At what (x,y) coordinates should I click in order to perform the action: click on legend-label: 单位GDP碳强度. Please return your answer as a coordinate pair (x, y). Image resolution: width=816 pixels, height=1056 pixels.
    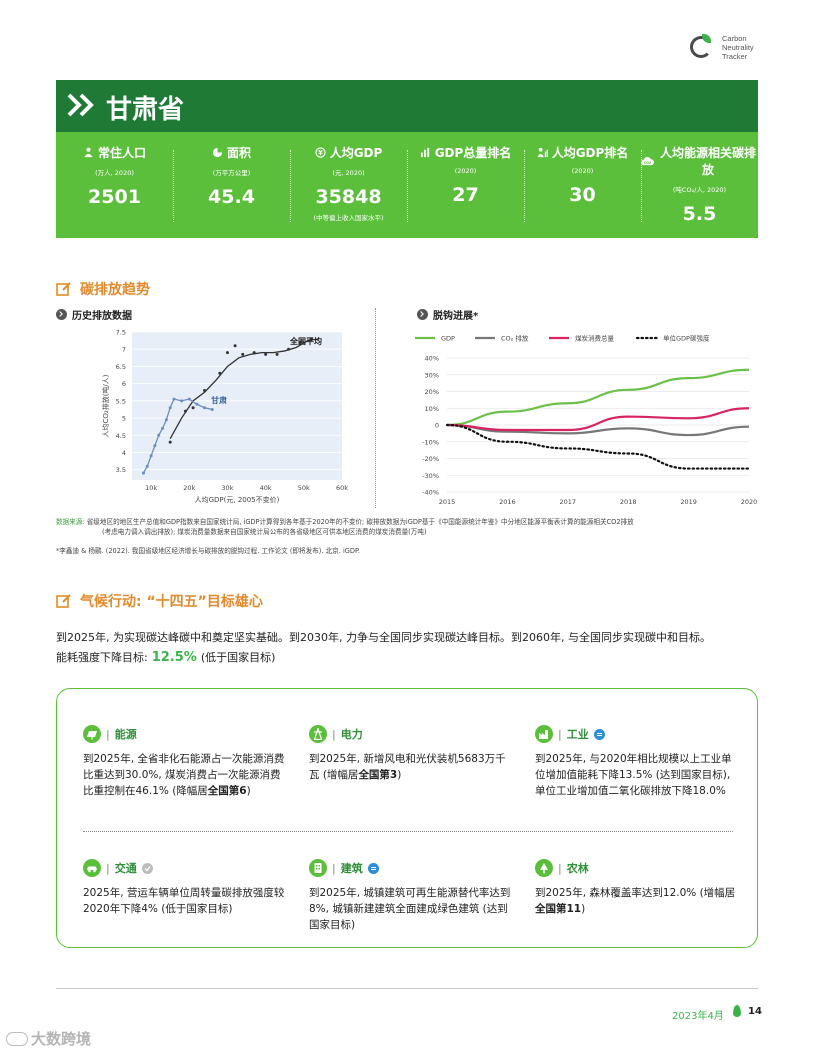
    Looking at the image, I should click on (686, 338).